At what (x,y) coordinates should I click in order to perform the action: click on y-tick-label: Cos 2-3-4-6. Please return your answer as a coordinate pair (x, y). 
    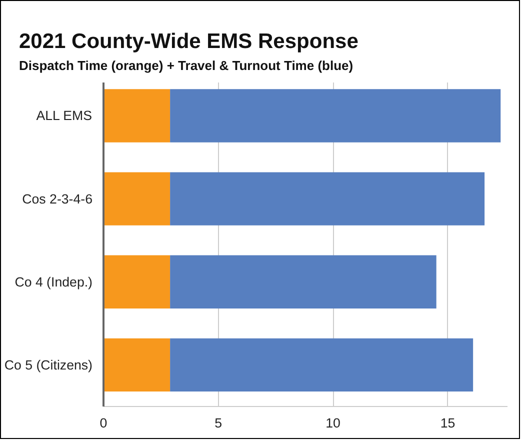
    Looking at the image, I should click on (57, 198).